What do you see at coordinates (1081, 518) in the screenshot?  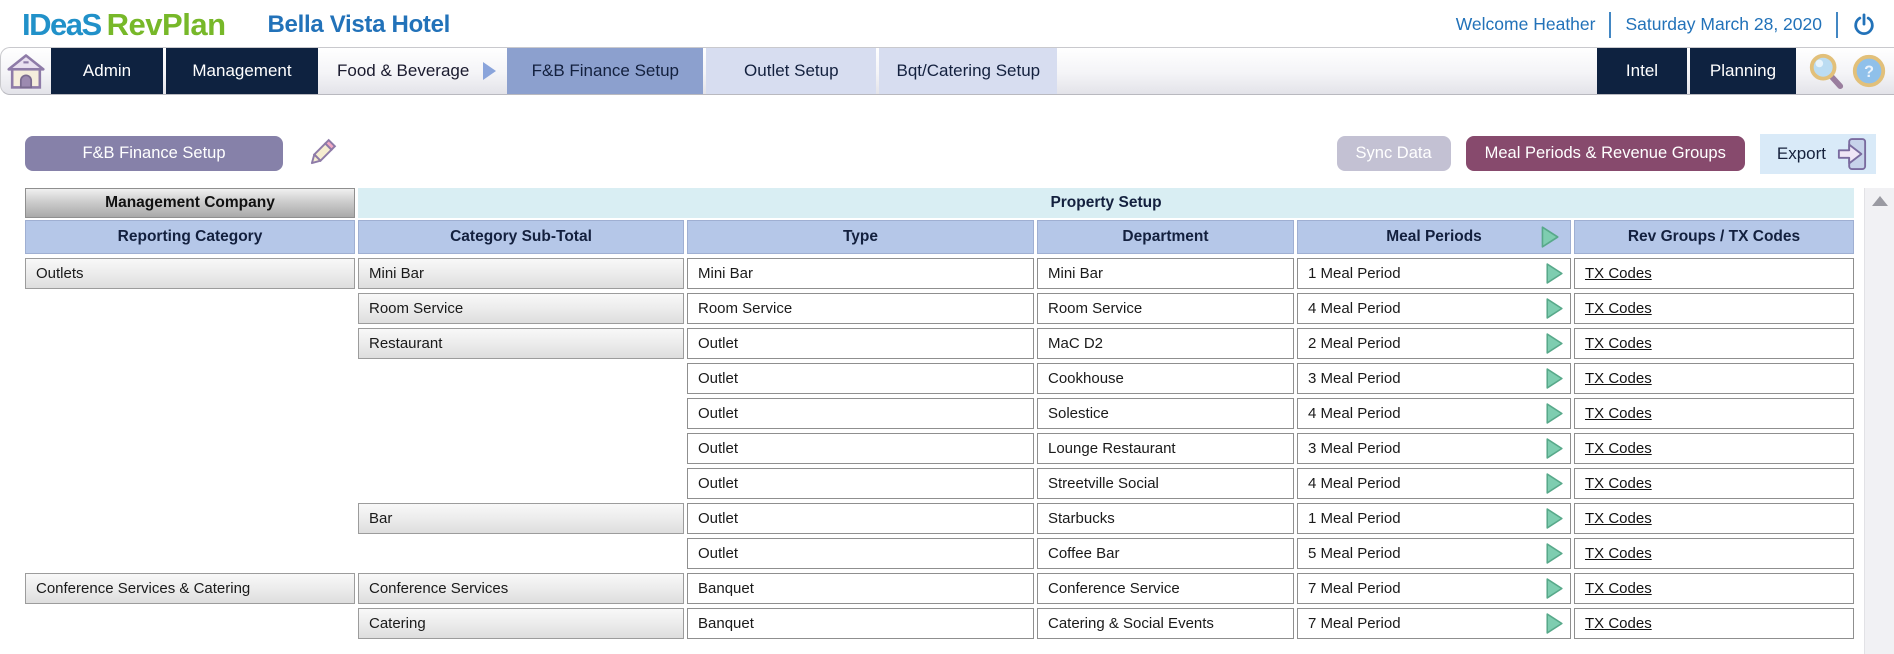 I see `department-value: Starbucks` at bounding box center [1081, 518].